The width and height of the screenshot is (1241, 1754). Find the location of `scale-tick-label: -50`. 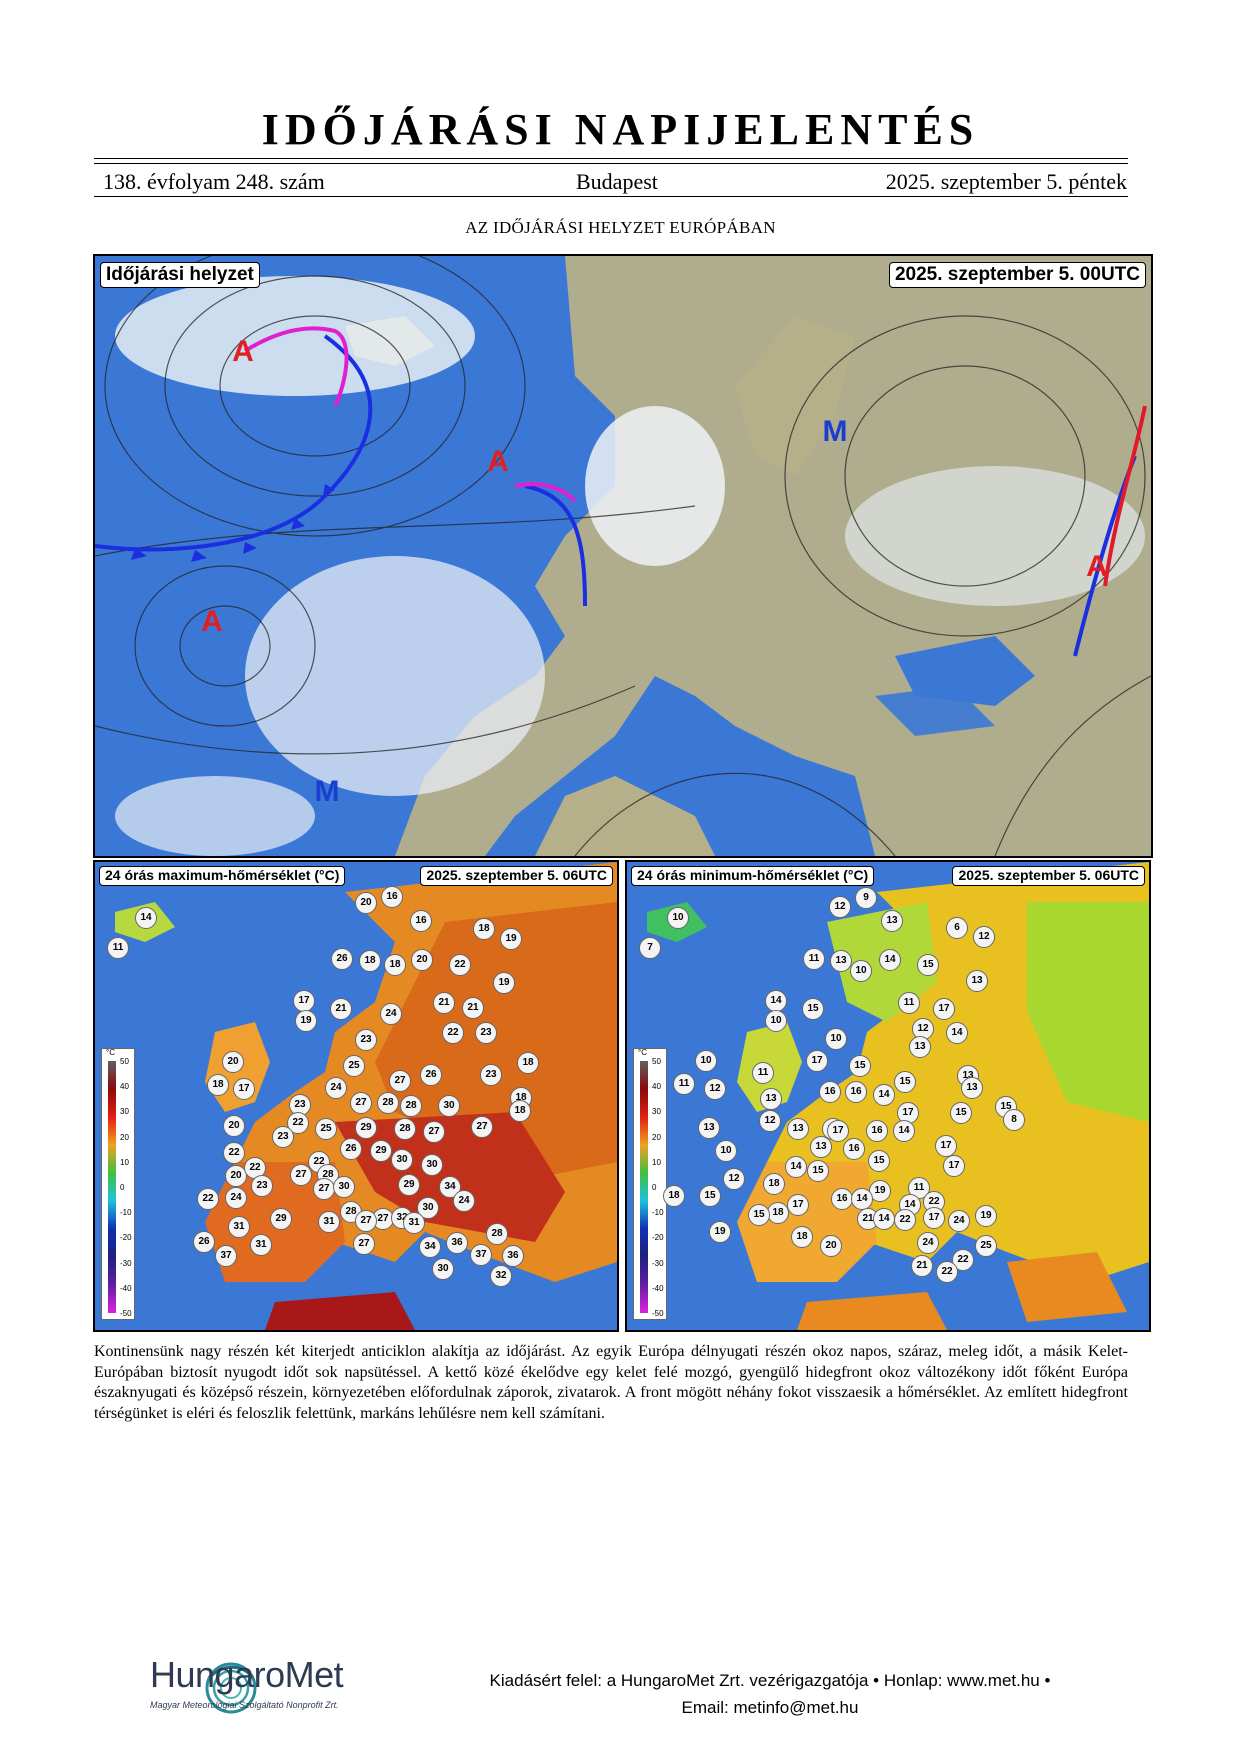

scale-tick-label: -50 is located at coordinates (658, 1313).